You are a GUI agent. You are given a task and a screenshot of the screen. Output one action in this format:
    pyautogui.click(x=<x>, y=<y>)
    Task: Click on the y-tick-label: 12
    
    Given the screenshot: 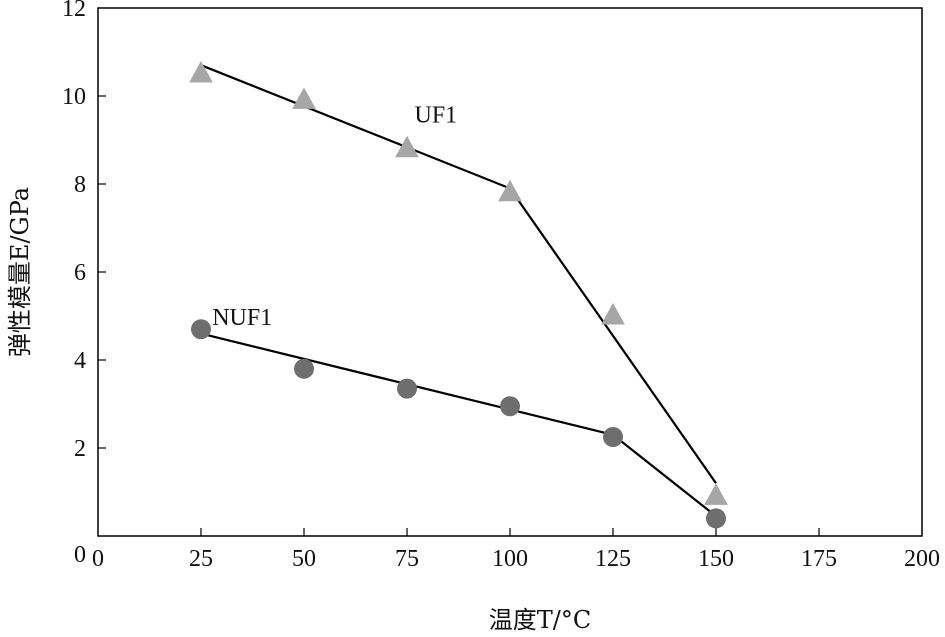 What is the action you would take?
    pyautogui.click(x=74, y=11)
    